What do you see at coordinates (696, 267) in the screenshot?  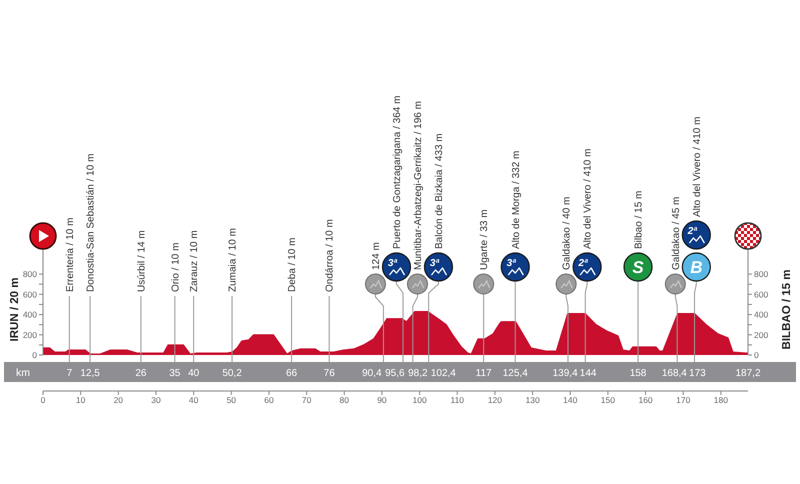 I see `annotation: B` at bounding box center [696, 267].